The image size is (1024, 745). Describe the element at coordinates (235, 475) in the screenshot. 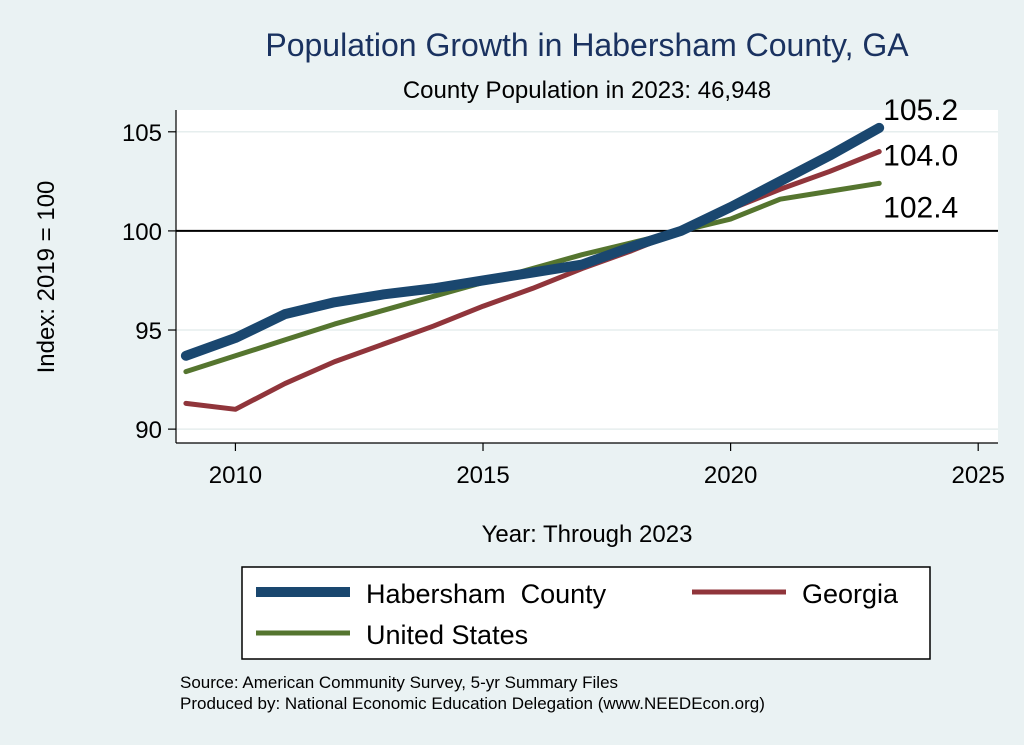

I see `x-tick-label: 2010` at that location.